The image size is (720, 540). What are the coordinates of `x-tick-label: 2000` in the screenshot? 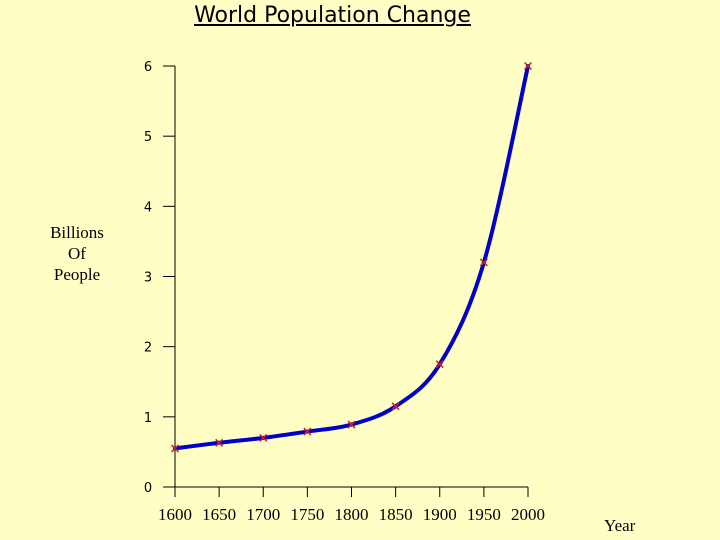 It's located at (528, 514).